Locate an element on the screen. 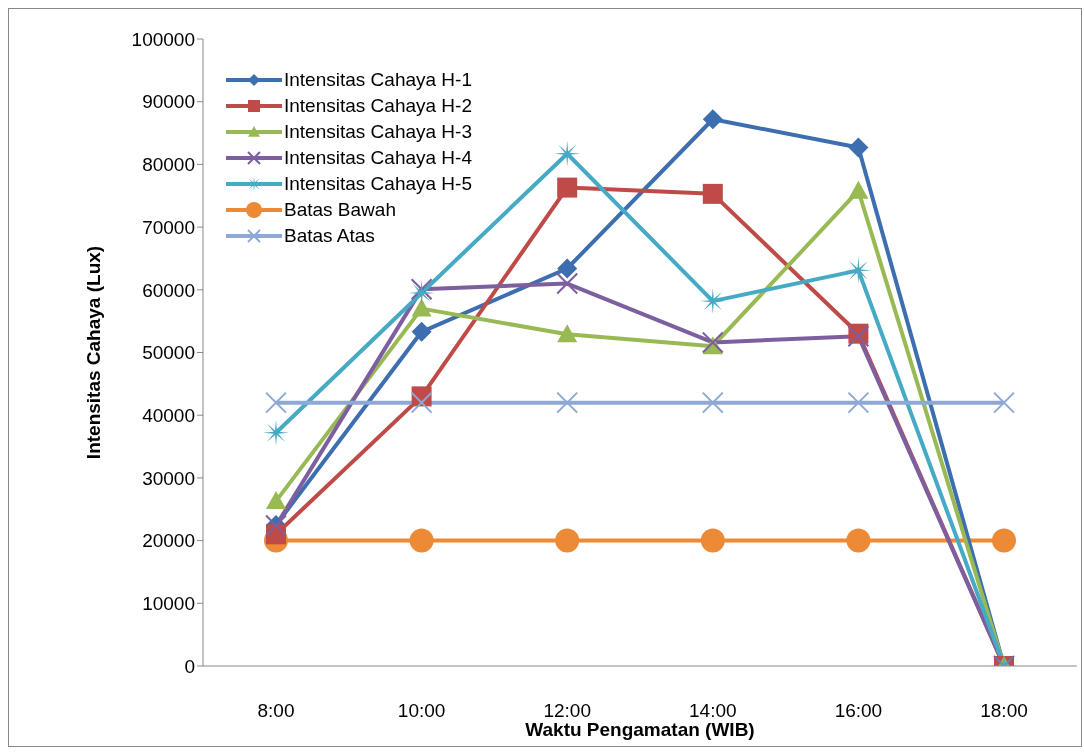 This screenshot has height=755, width=1084. y-tick-label: 100000 is located at coordinates (163, 39).